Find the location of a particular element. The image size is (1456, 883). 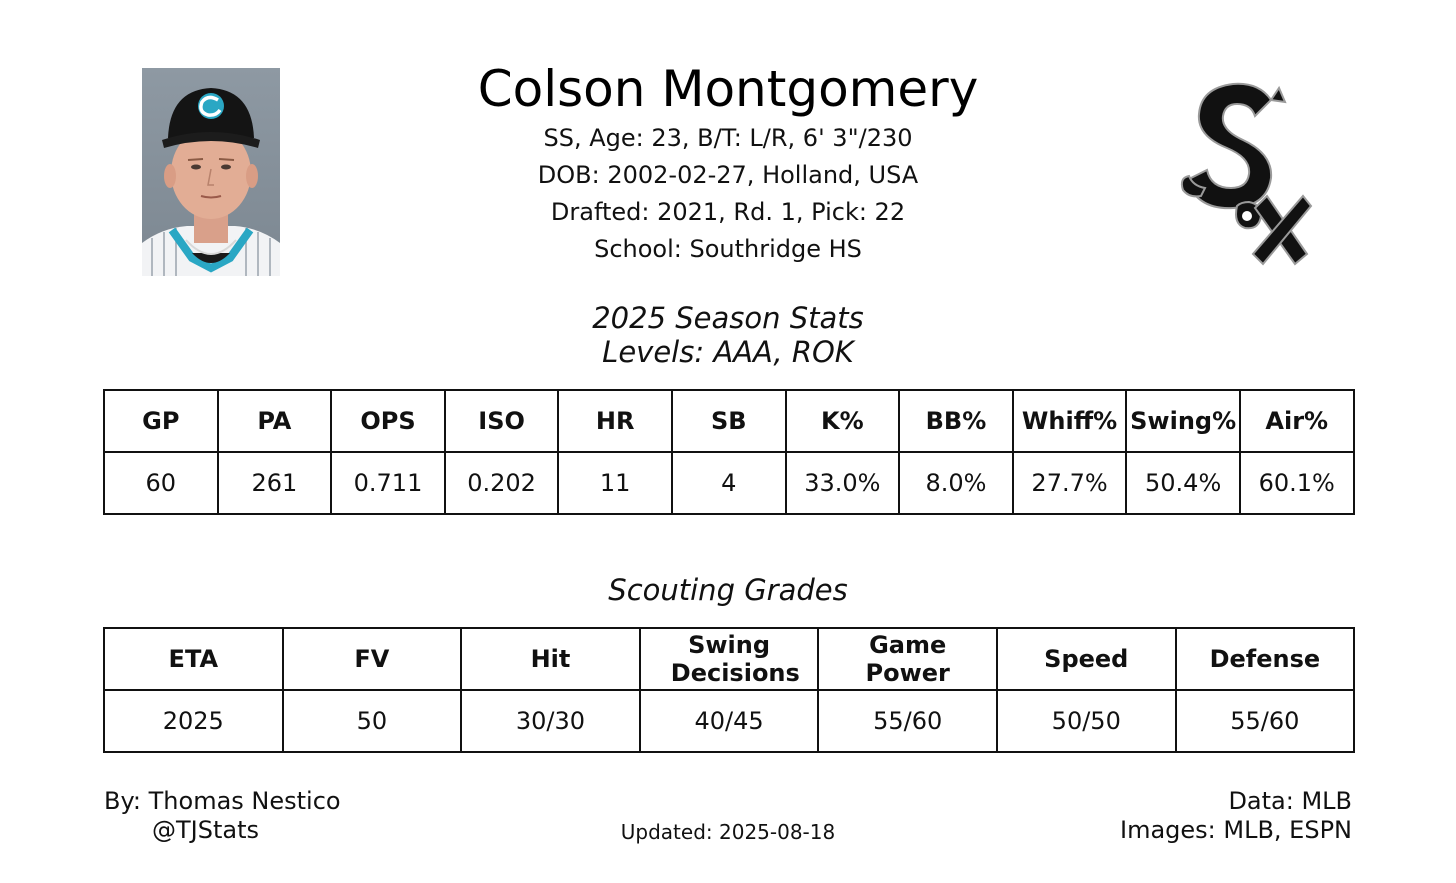

white-sox-logo is located at coordinates (1245, 173).